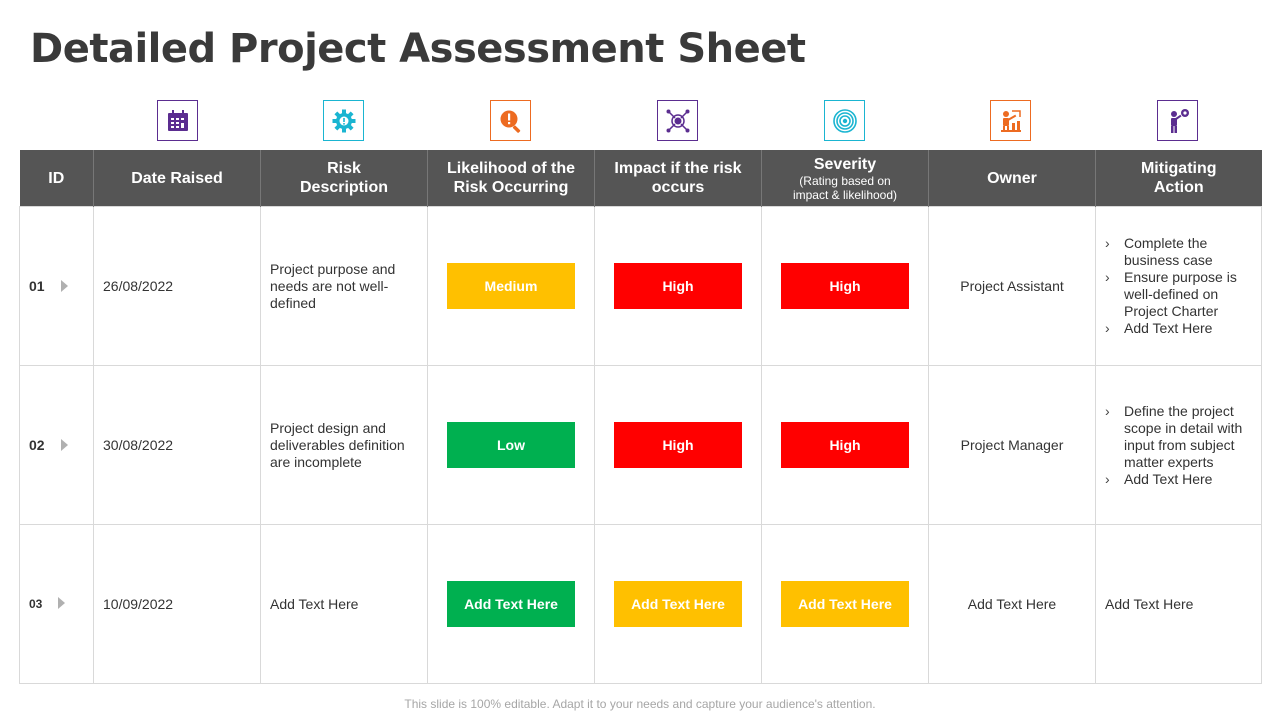 This screenshot has width=1280, height=720. What do you see at coordinates (511, 178) in the screenshot?
I see `column-header-likelihood: Likelihood of the Risk Occurring` at bounding box center [511, 178].